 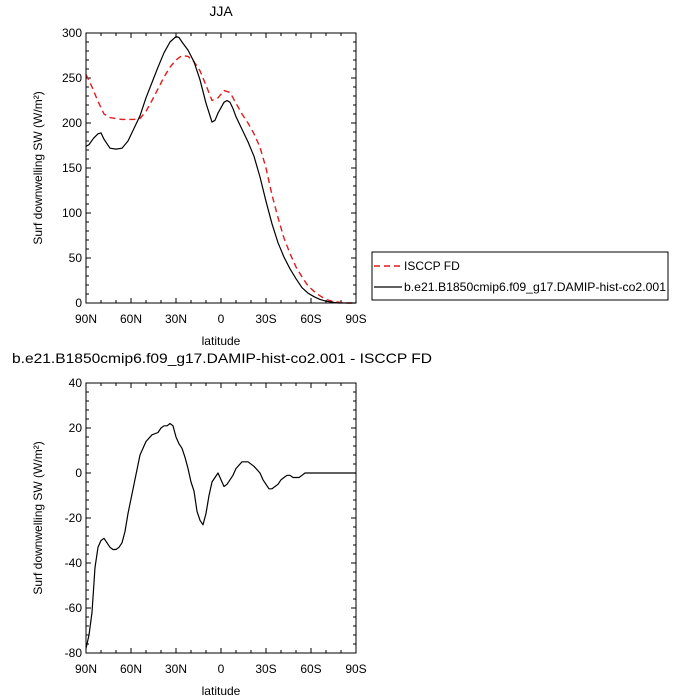 What do you see at coordinates (78, 303) in the screenshot?
I see `top-y-tick-label: 0` at bounding box center [78, 303].